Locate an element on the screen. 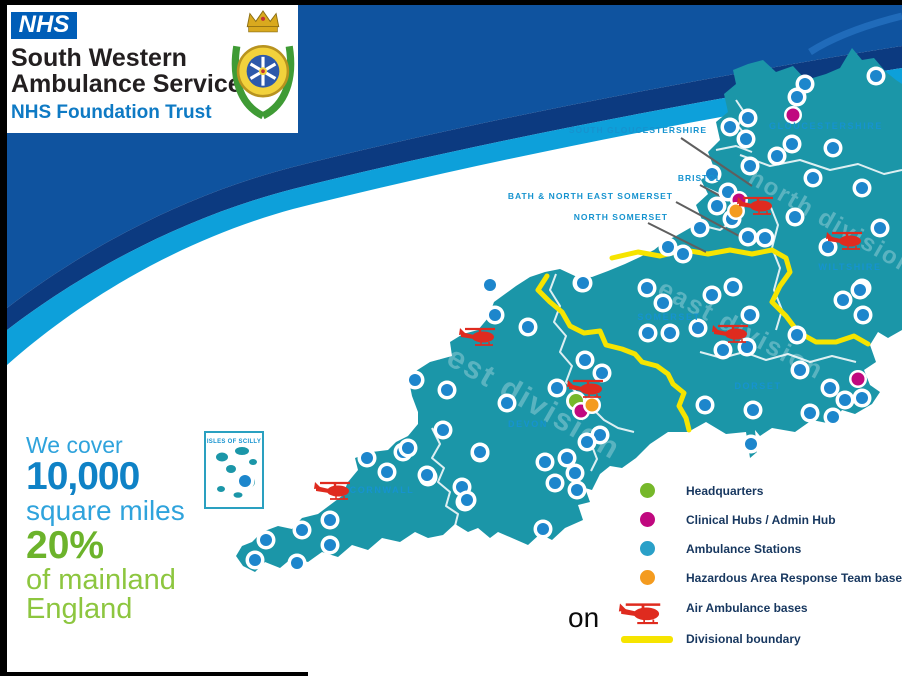  swoosh-accent-stripe is located at coordinates (855, 33).